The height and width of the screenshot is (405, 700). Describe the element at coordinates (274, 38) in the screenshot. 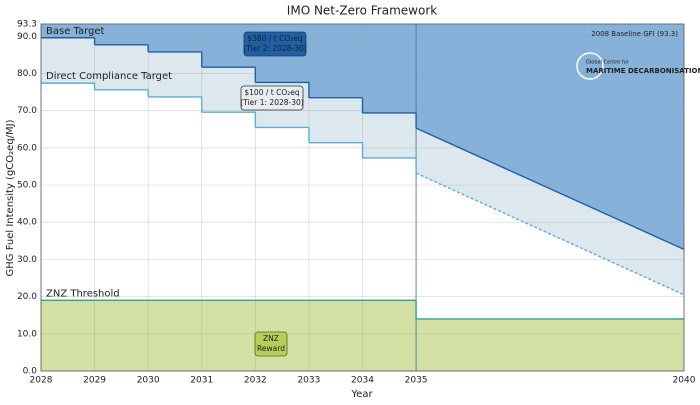

I see `annotation-text: $380 / t CO₂eq` at that location.